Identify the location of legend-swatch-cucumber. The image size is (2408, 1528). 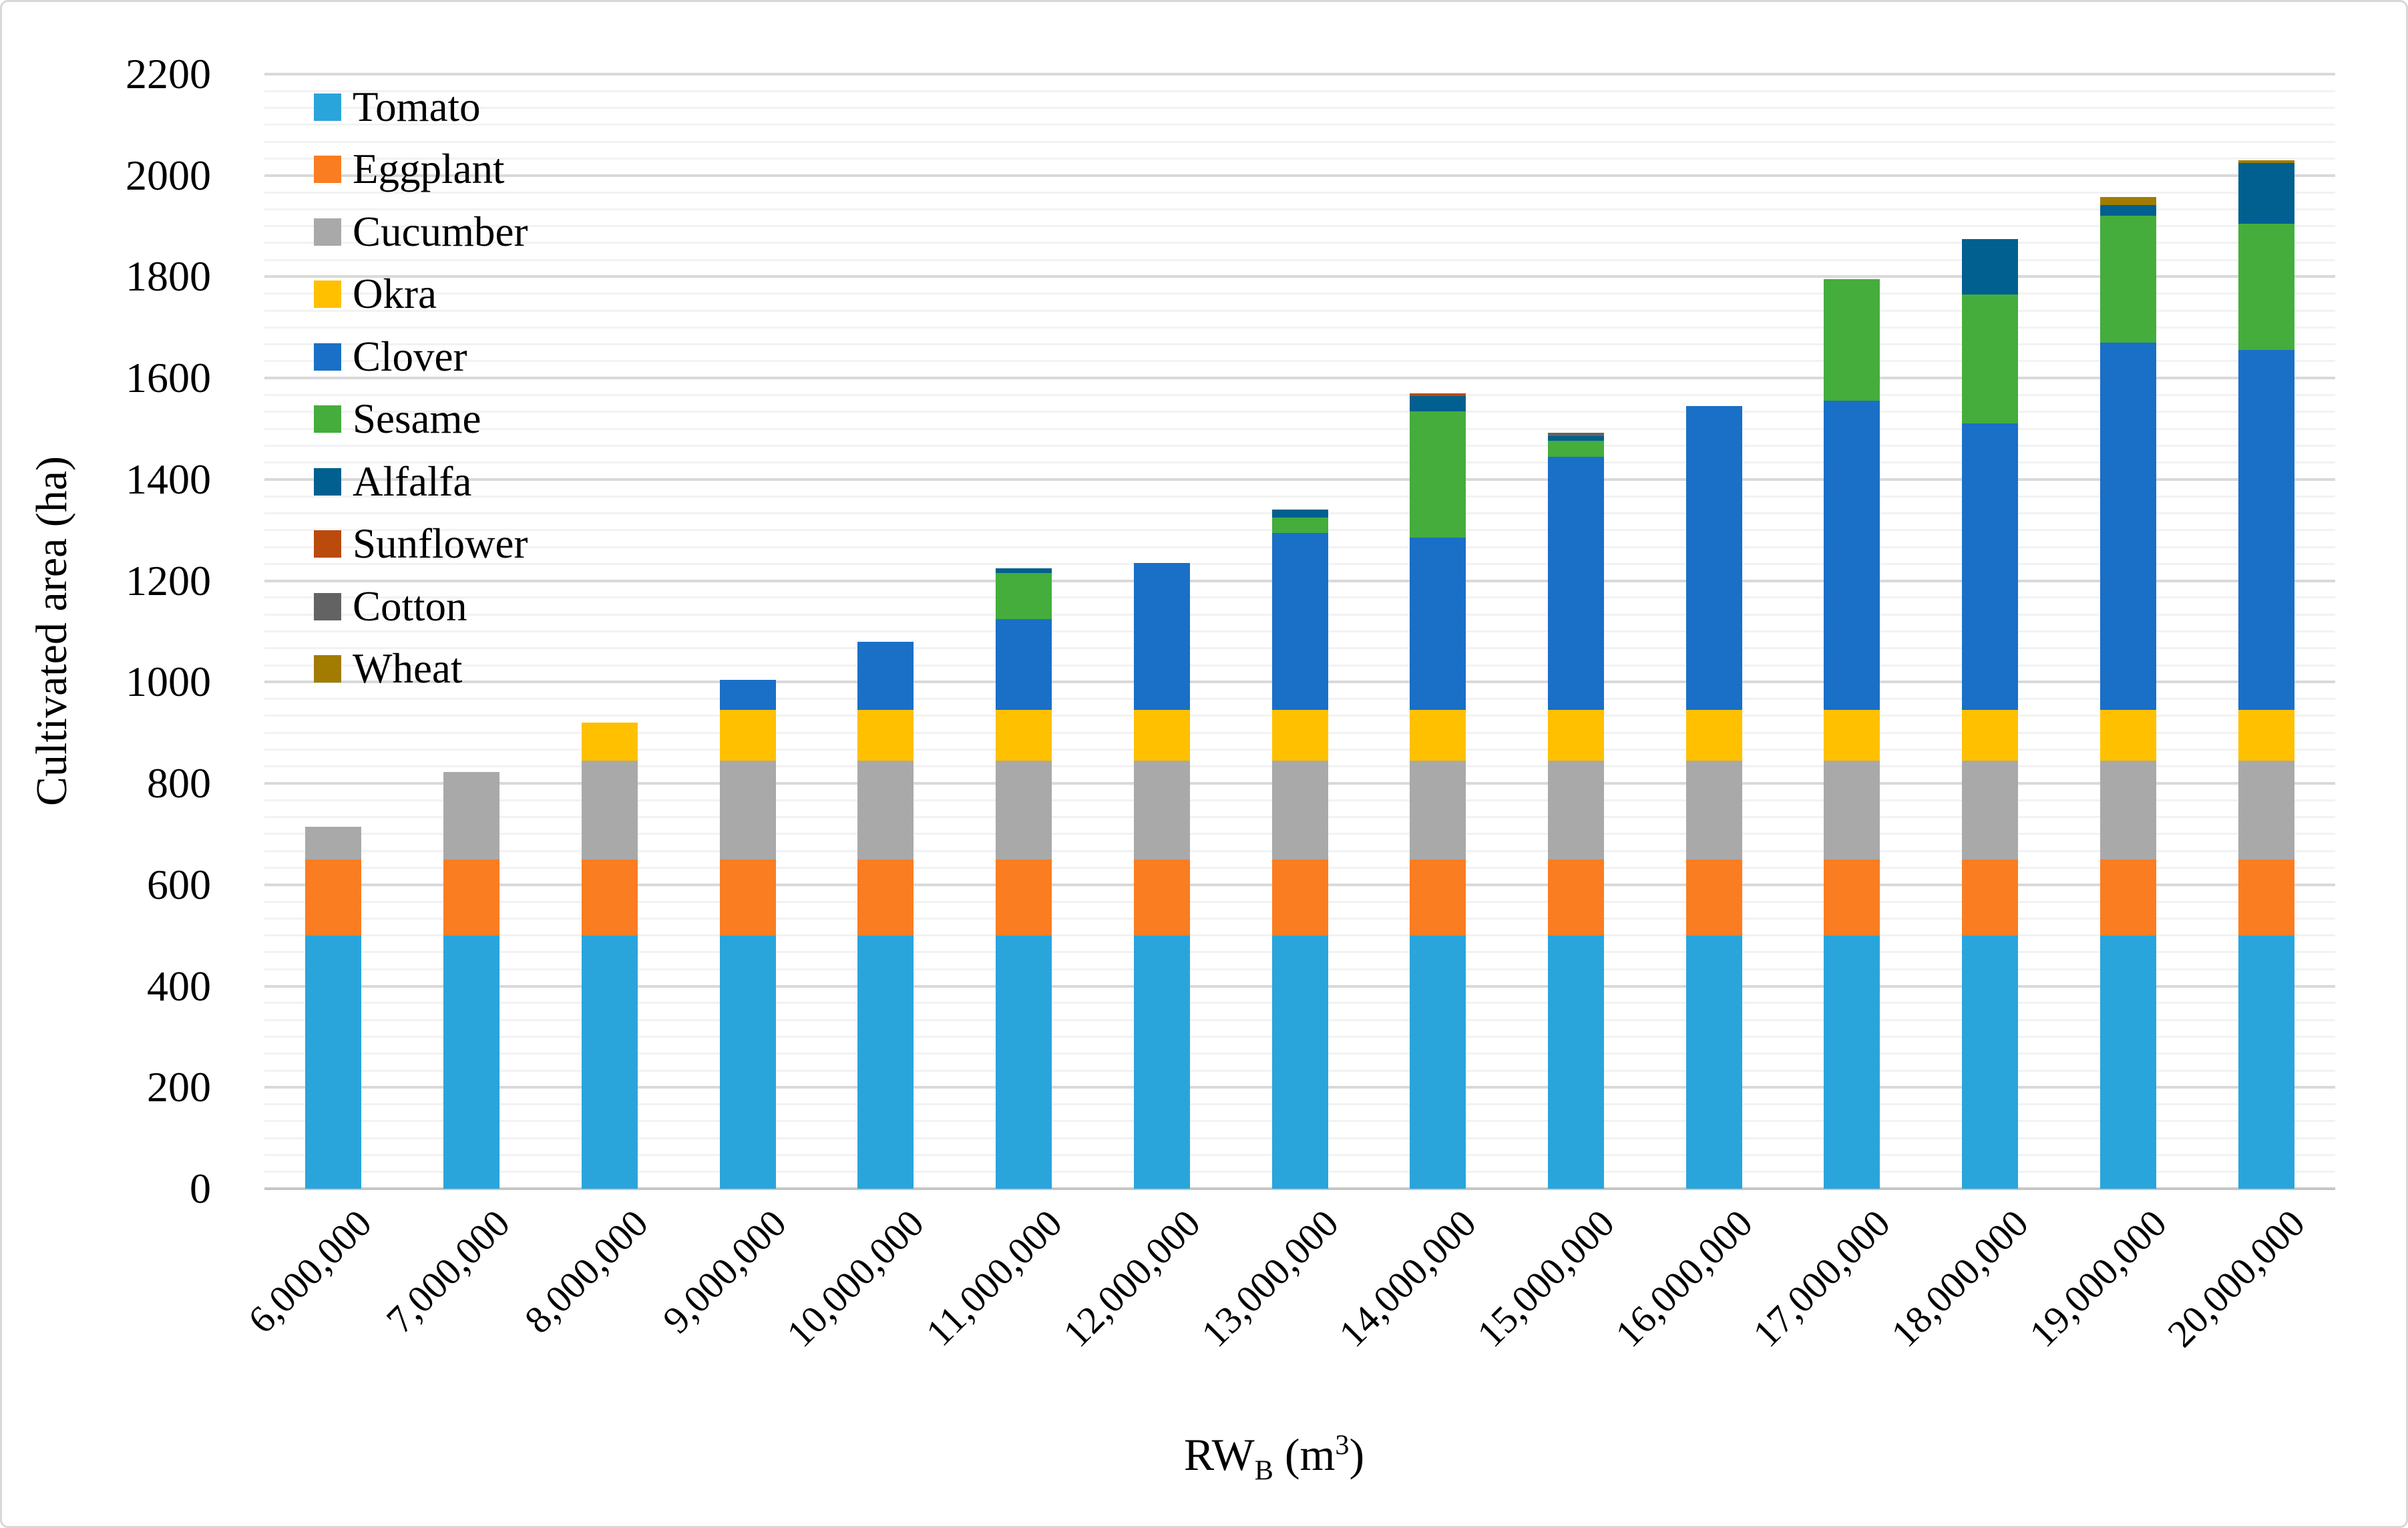
(327, 232).